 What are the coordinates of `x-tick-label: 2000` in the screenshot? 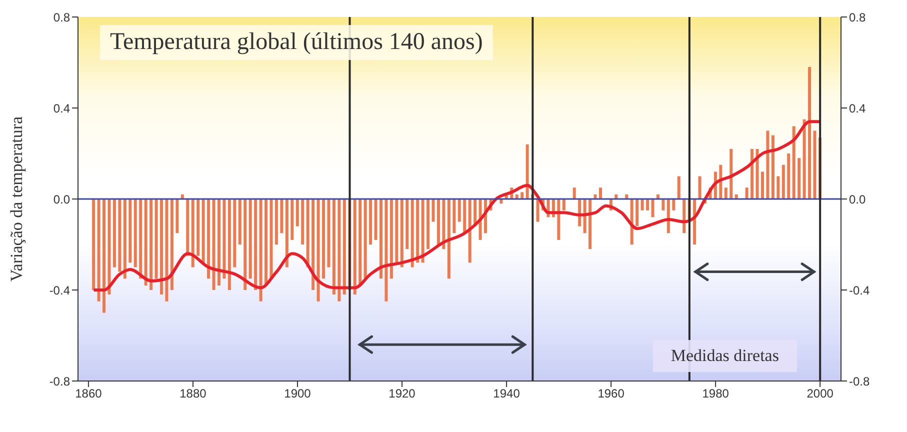 It's located at (820, 393).